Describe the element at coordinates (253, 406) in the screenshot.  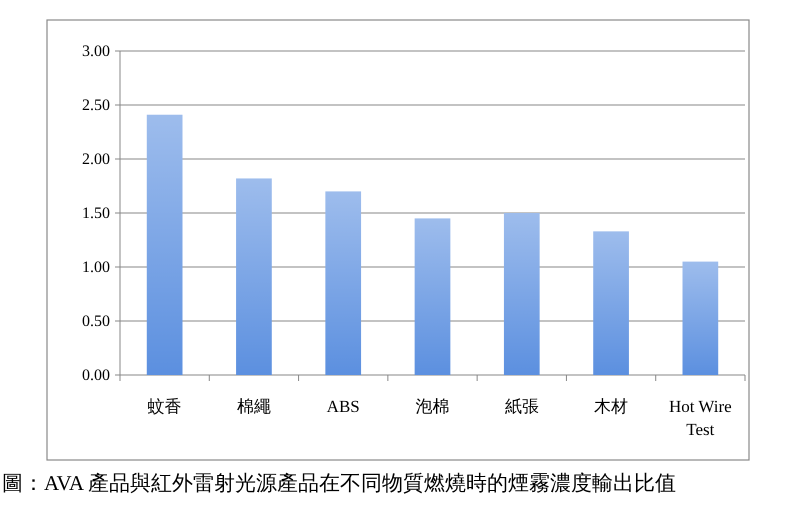
I see `x-tick-label: 棉繩` at that location.